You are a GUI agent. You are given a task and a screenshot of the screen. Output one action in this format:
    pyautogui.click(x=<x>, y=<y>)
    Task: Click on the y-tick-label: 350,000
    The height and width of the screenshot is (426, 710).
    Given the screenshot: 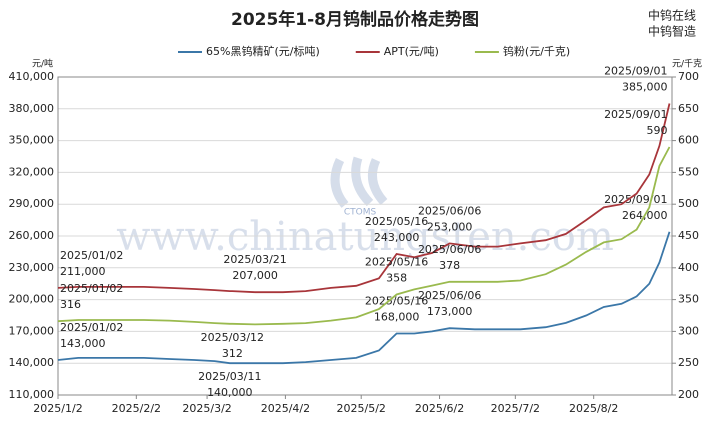 What is the action you would take?
    pyautogui.click(x=32, y=140)
    